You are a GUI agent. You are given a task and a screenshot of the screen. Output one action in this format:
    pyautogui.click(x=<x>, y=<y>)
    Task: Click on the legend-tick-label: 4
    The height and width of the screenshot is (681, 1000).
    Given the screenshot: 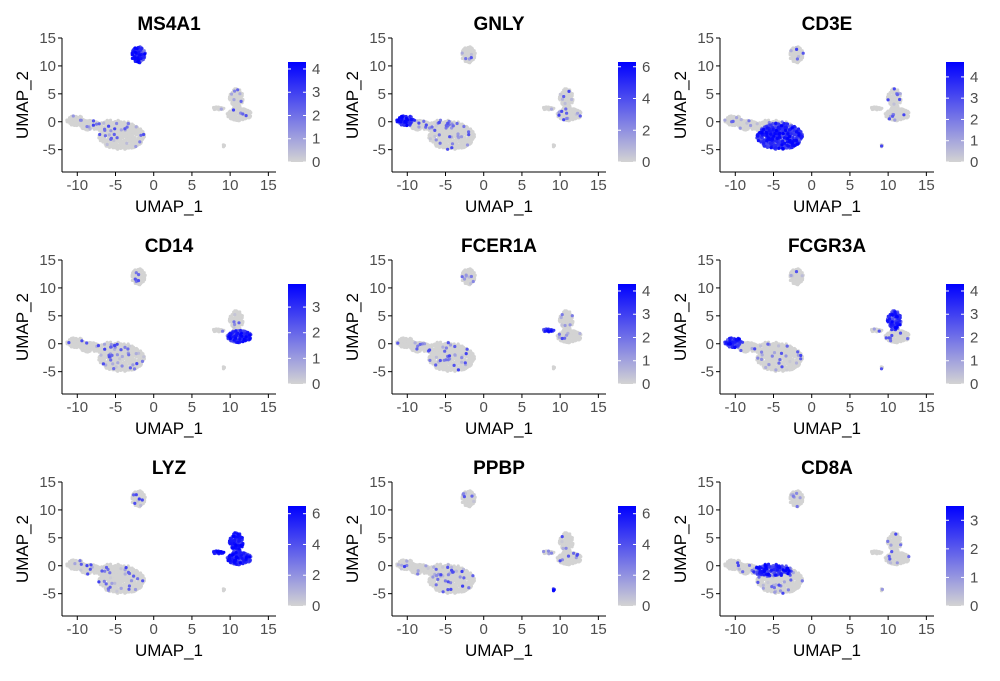 What is the action you would take?
    pyautogui.click(x=974, y=77)
    